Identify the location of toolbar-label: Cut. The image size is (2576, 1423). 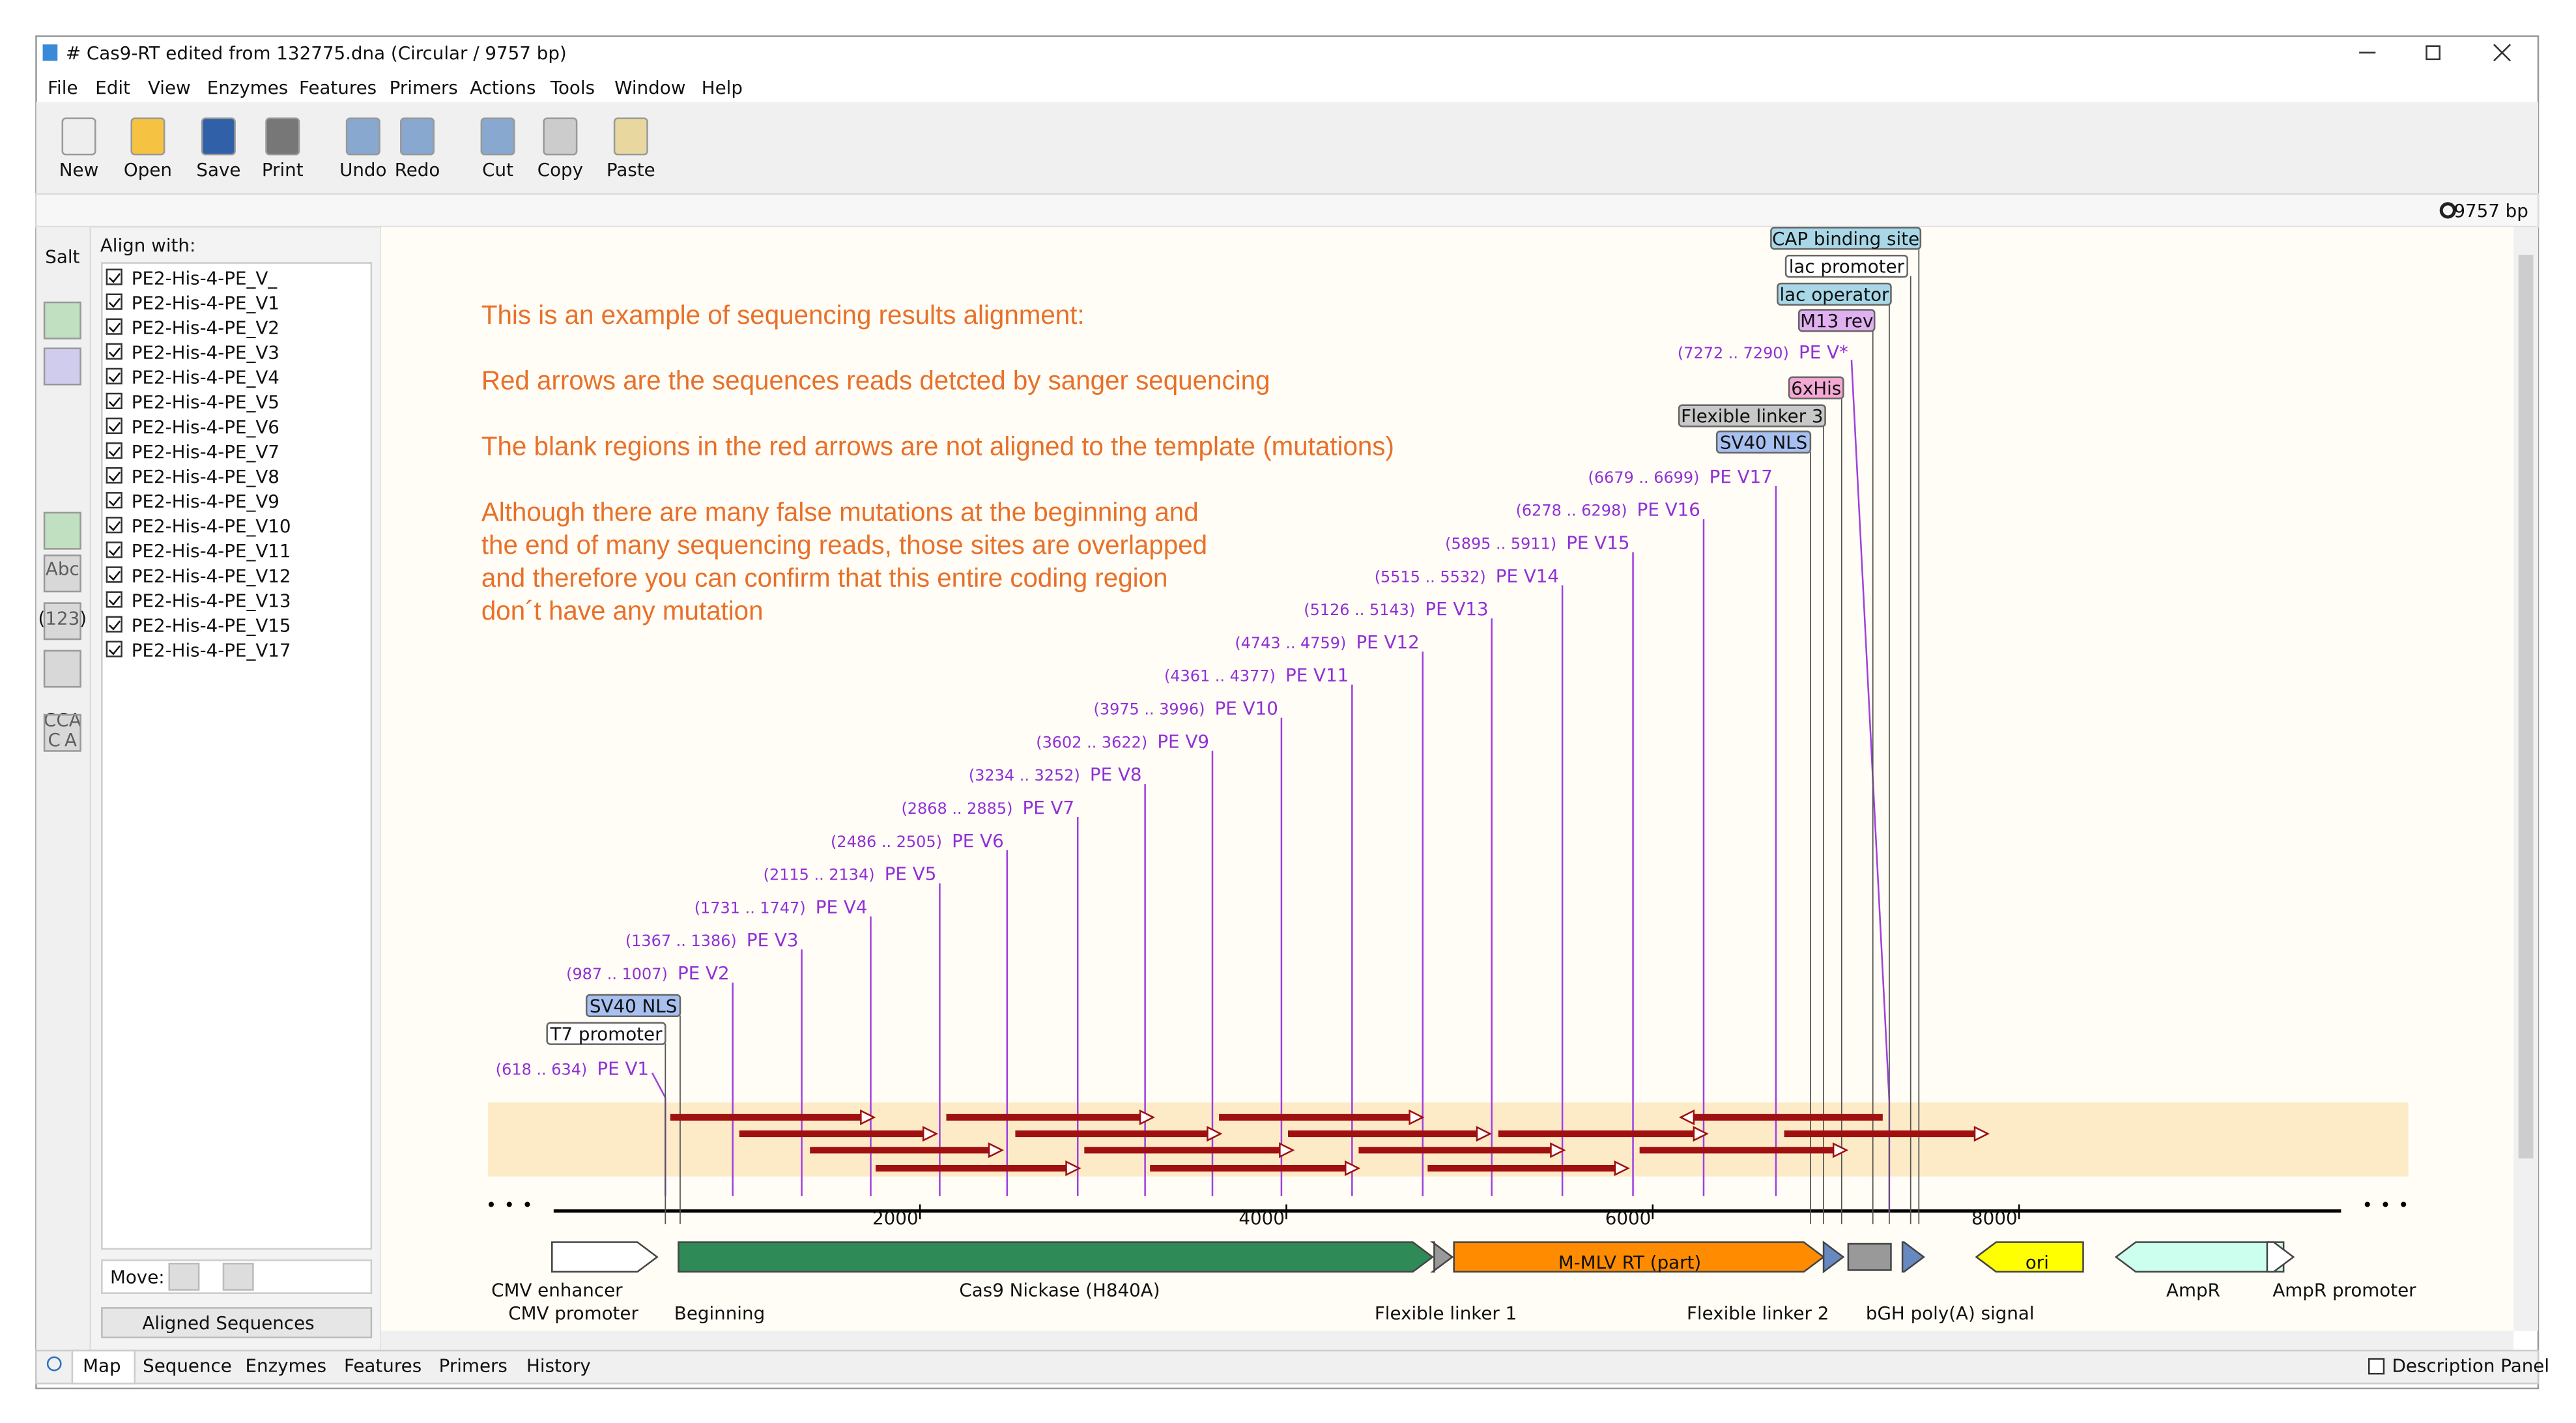
(497, 170).